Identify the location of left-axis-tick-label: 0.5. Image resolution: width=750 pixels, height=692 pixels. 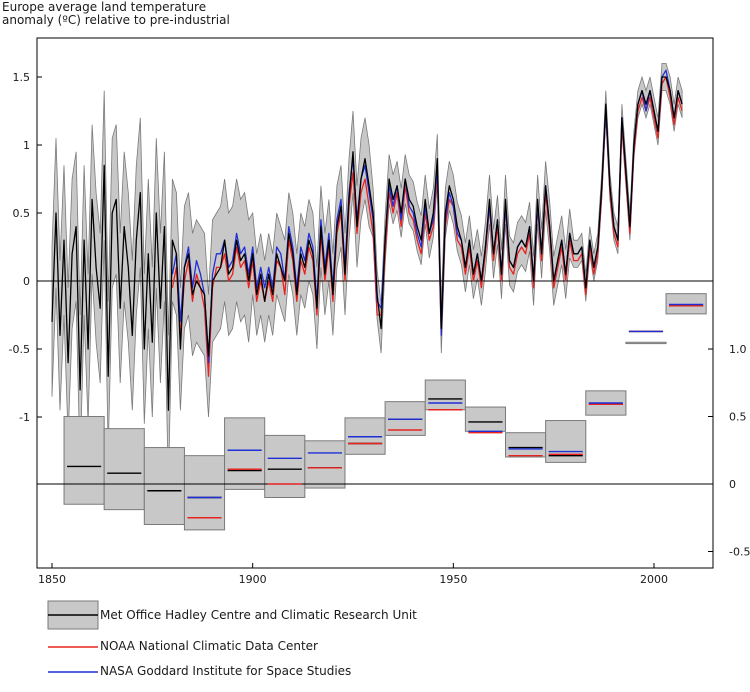
(22, 213).